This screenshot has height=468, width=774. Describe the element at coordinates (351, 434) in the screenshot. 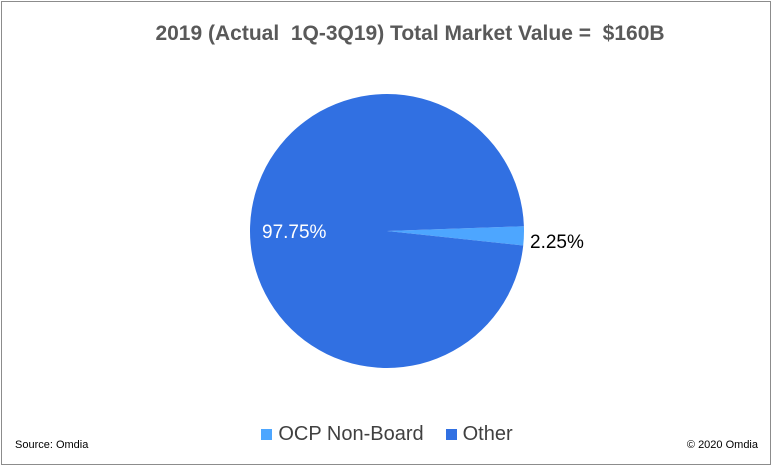

I see `legend-label-ocp-non-board: OCP Non-Board` at that location.